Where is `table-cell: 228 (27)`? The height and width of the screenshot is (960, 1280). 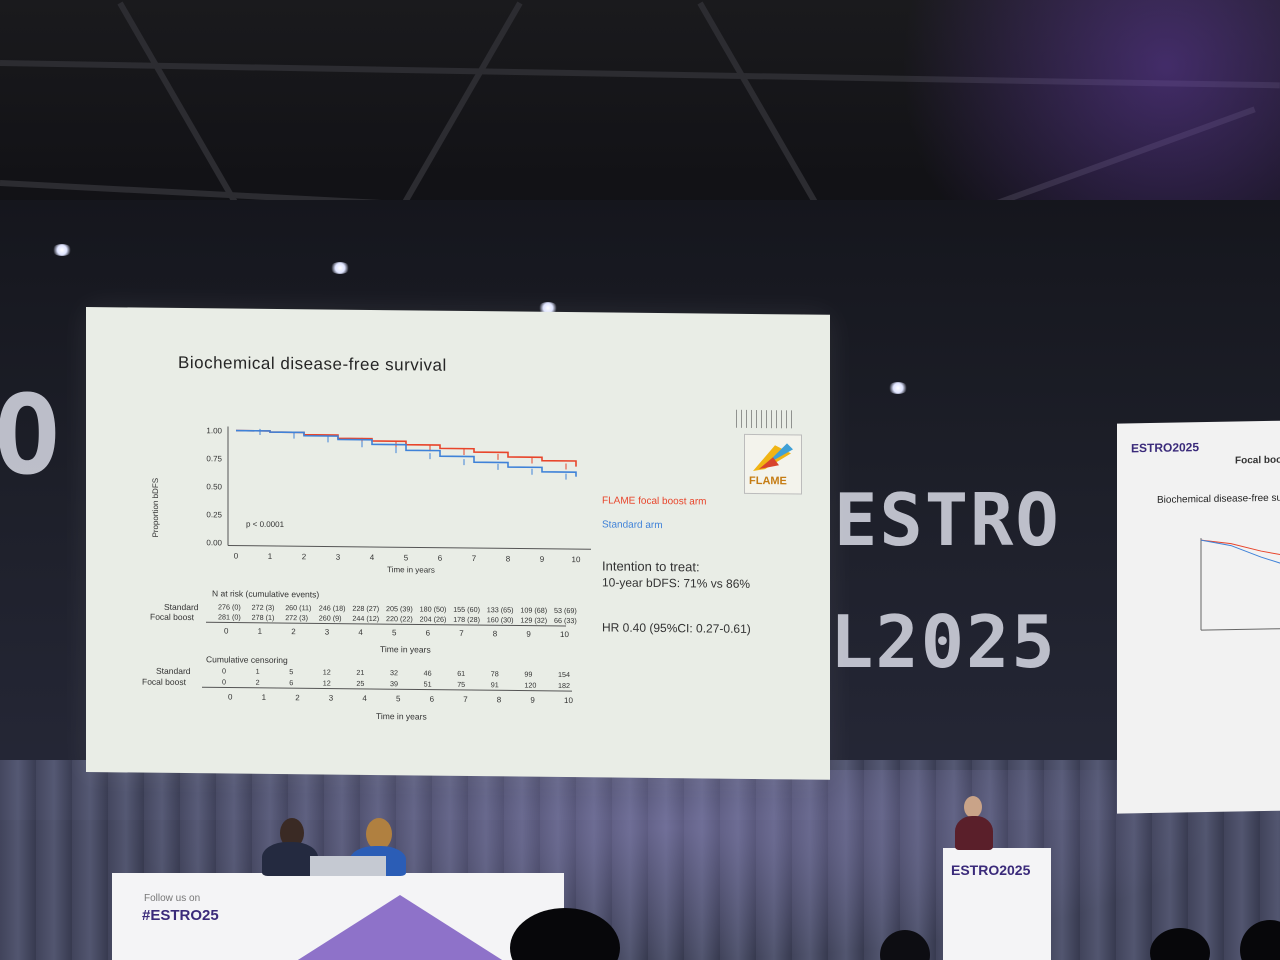
table-cell: 228 (27) is located at coordinates (366, 608).